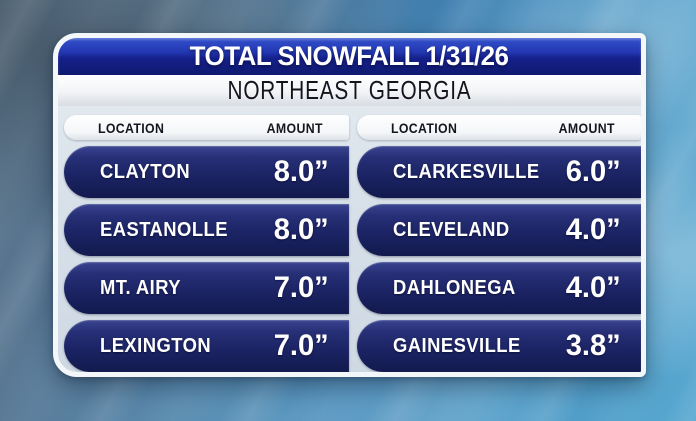  I want to click on location-value: CLARKESVILLE, so click(466, 171).